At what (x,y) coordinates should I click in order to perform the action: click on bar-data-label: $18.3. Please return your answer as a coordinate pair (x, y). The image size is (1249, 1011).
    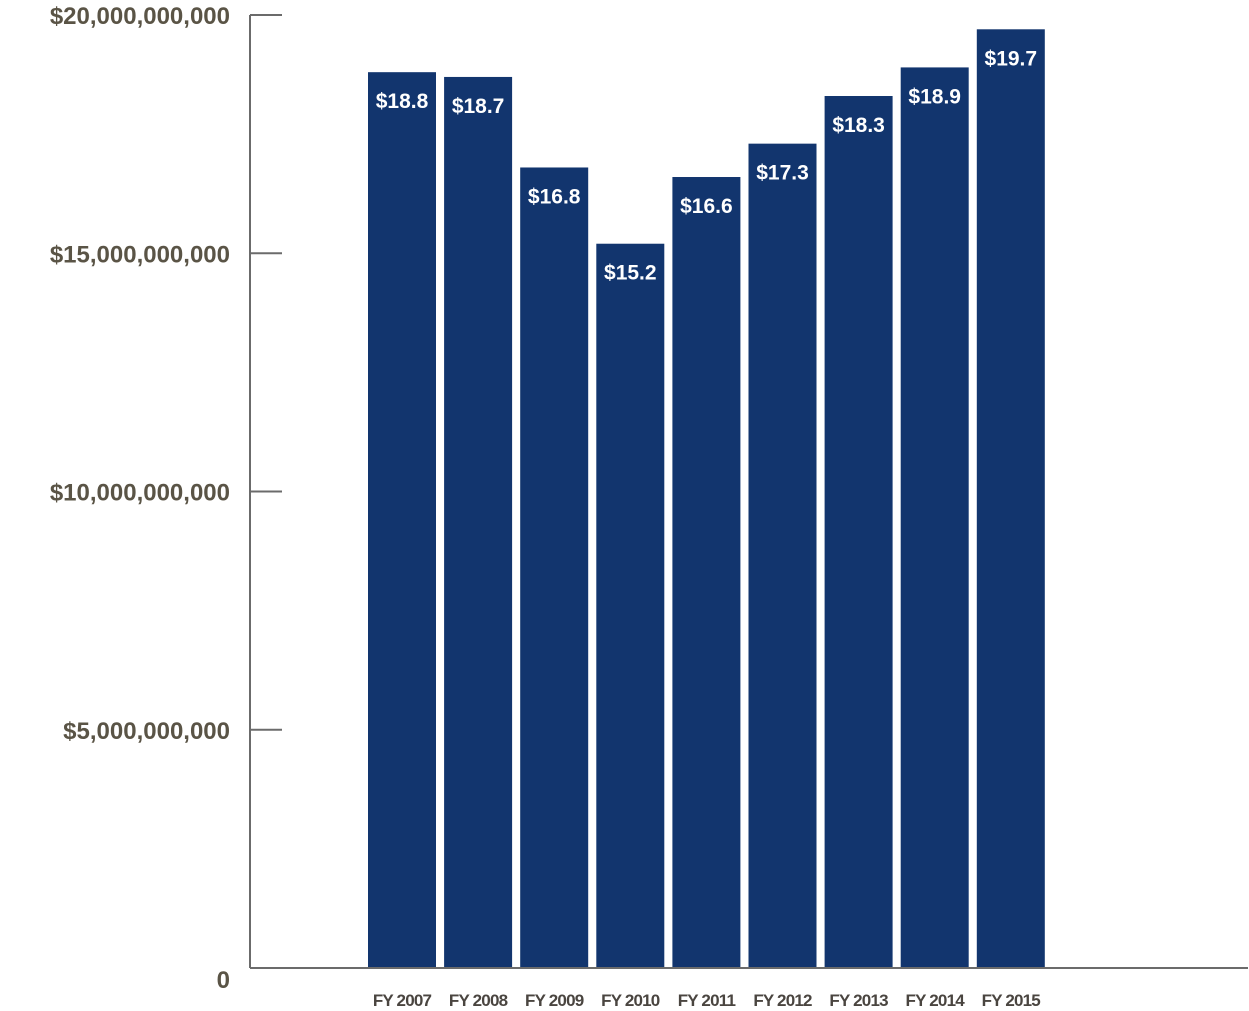
    Looking at the image, I should click on (858, 125).